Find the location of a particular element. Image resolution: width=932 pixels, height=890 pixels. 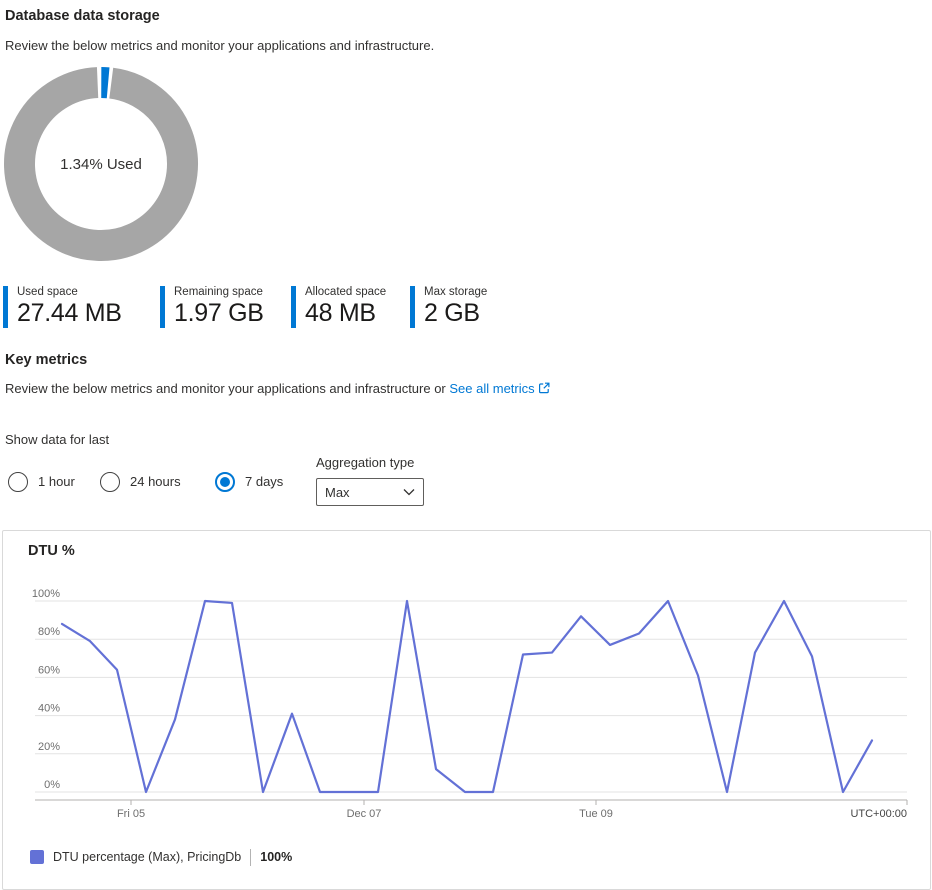

metric-label: Used space is located at coordinates (47, 292).